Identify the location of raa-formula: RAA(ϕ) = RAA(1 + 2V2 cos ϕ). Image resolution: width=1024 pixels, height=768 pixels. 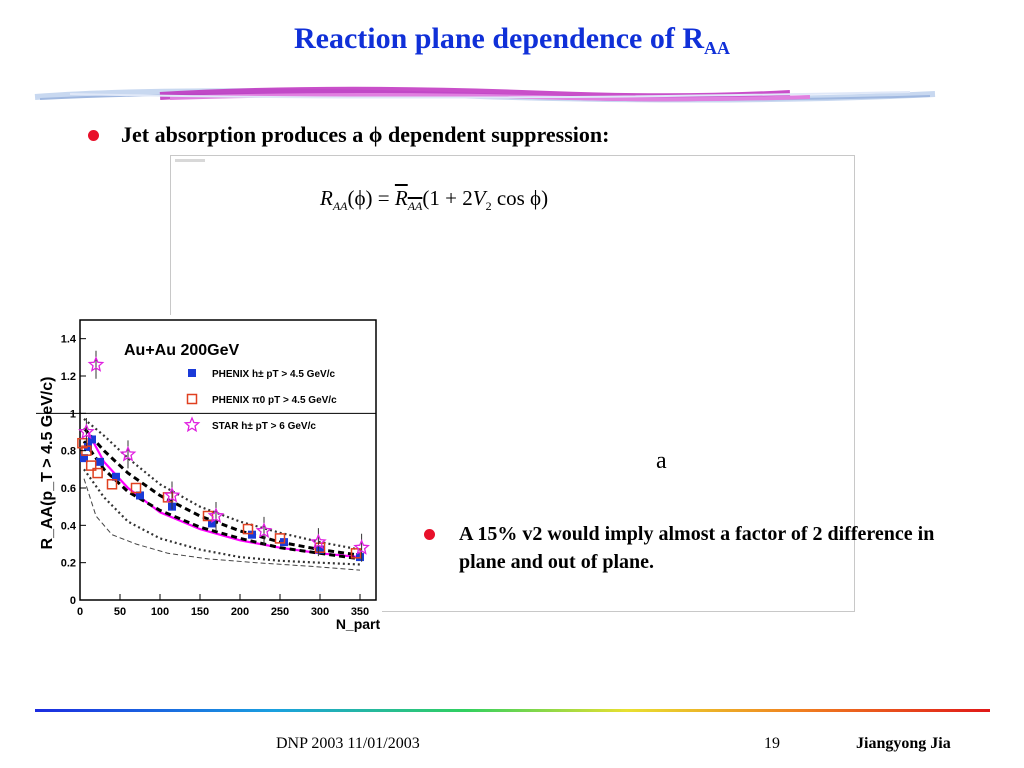
(434, 200).